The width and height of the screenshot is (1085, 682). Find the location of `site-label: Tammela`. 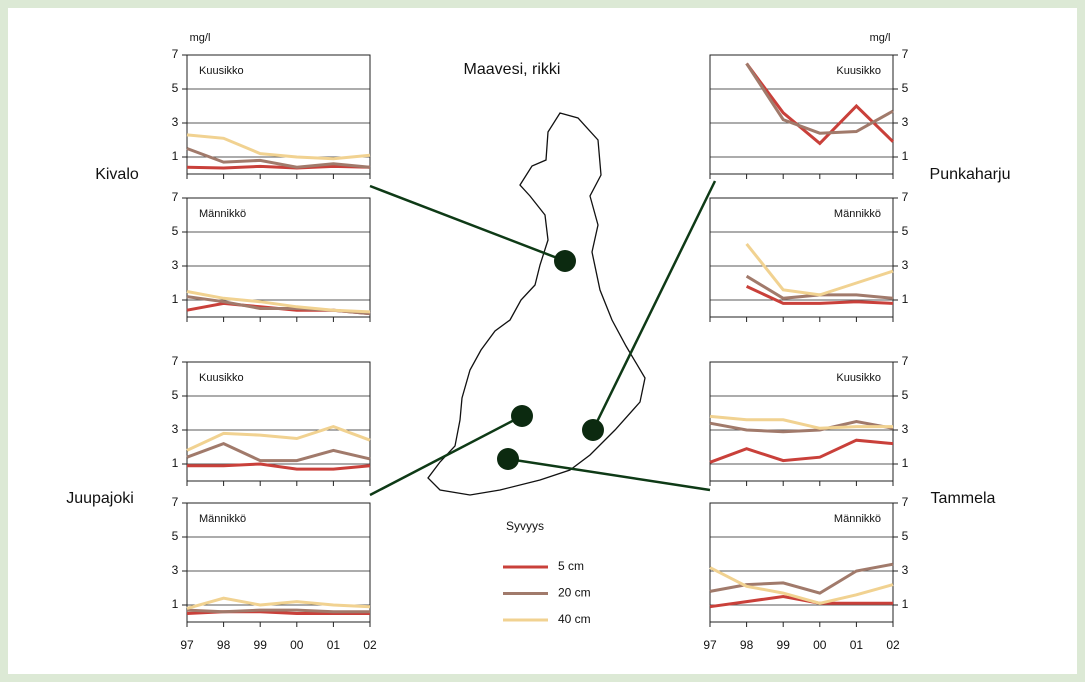

site-label: Tammela is located at coordinates (963, 498).